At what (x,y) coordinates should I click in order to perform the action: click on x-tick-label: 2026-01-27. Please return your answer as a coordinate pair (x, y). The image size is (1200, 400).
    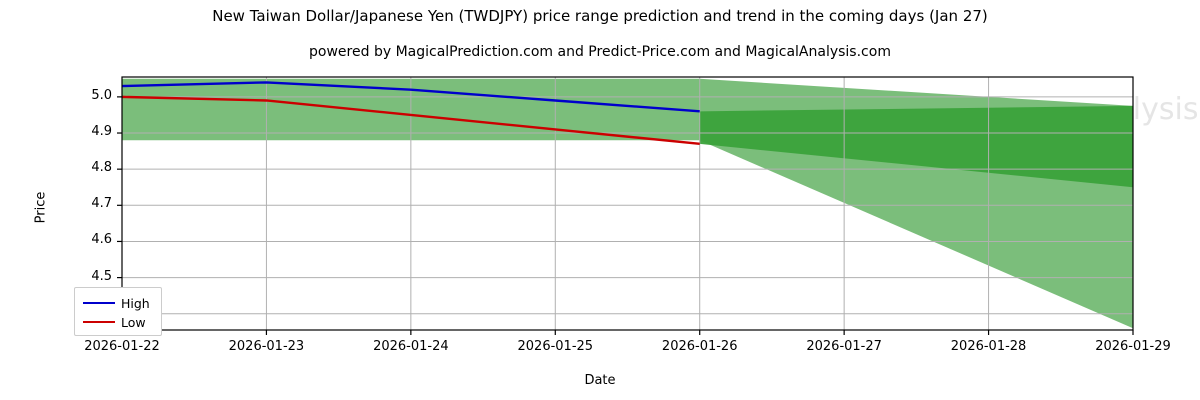
    Looking at the image, I should click on (844, 346).